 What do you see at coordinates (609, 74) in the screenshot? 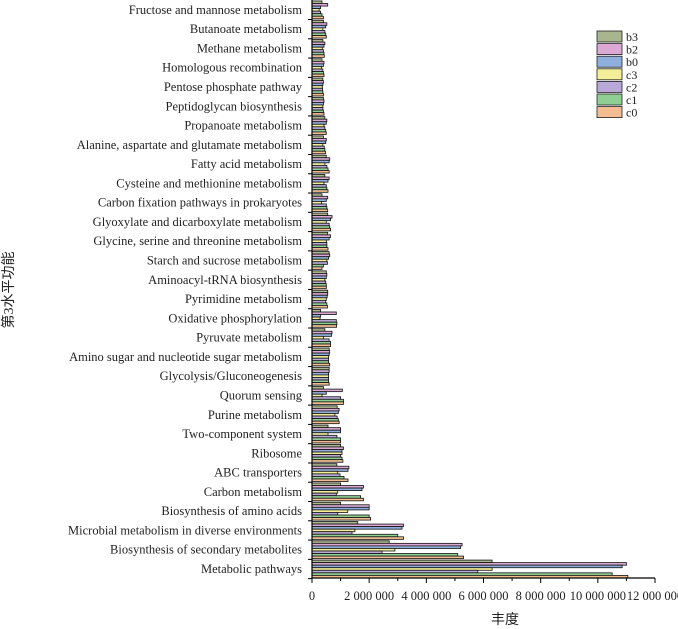
I see `legend-swatch-c3` at bounding box center [609, 74].